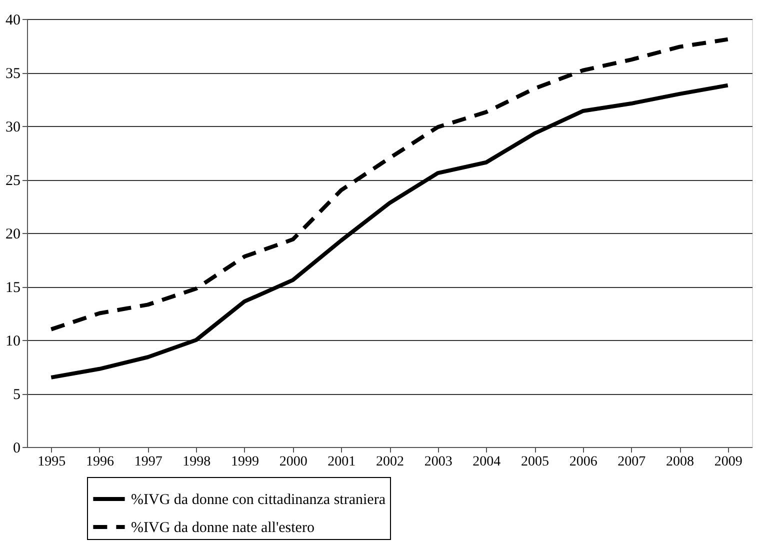 This screenshot has height=557, width=782. What do you see at coordinates (196, 462) in the screenshot?
I see `x-tick-label: 1998` at bounding box center [196, 462].